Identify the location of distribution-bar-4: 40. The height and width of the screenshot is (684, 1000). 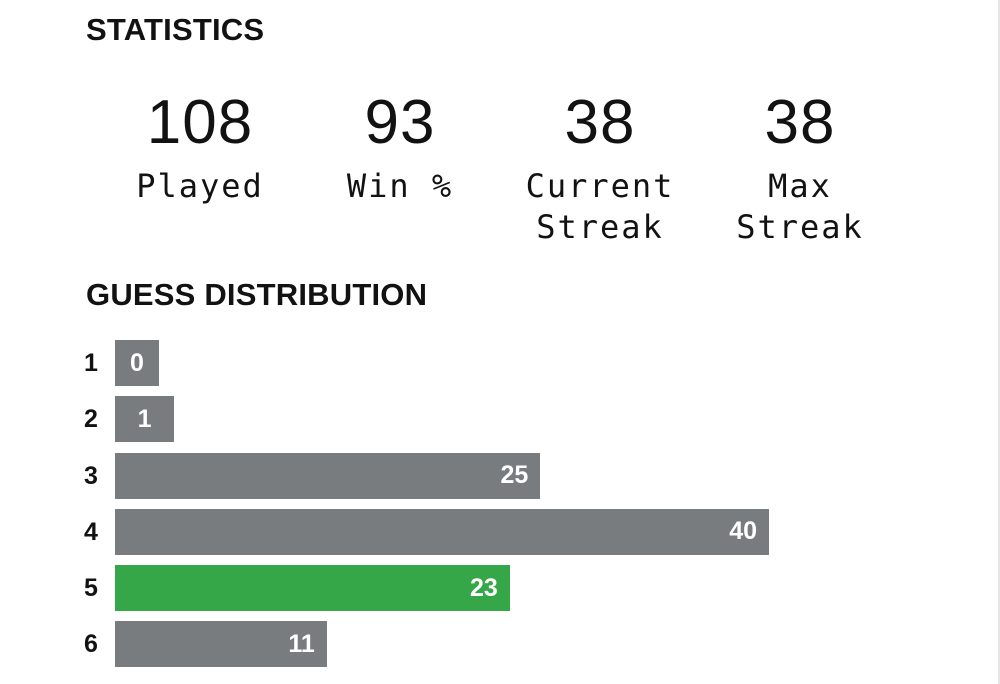
(442, 531).